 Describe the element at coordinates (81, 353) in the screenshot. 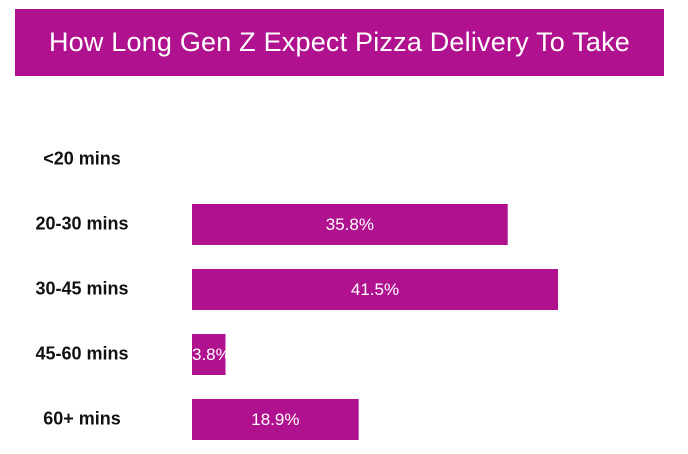

I see `category-label: 45-60 mins` at that location.